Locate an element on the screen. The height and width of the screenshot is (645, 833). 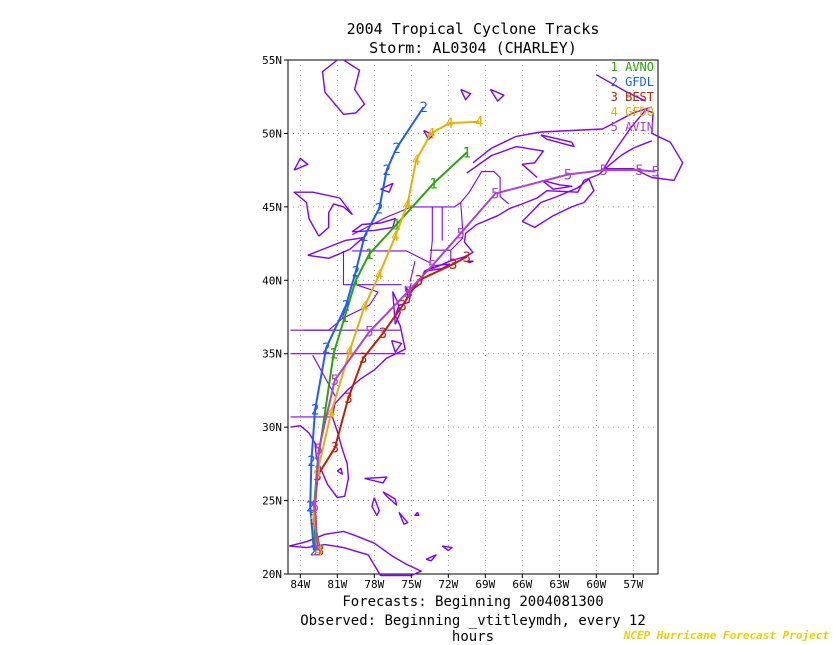
x-tick-label: 84W is located at coordinates (300, 584).